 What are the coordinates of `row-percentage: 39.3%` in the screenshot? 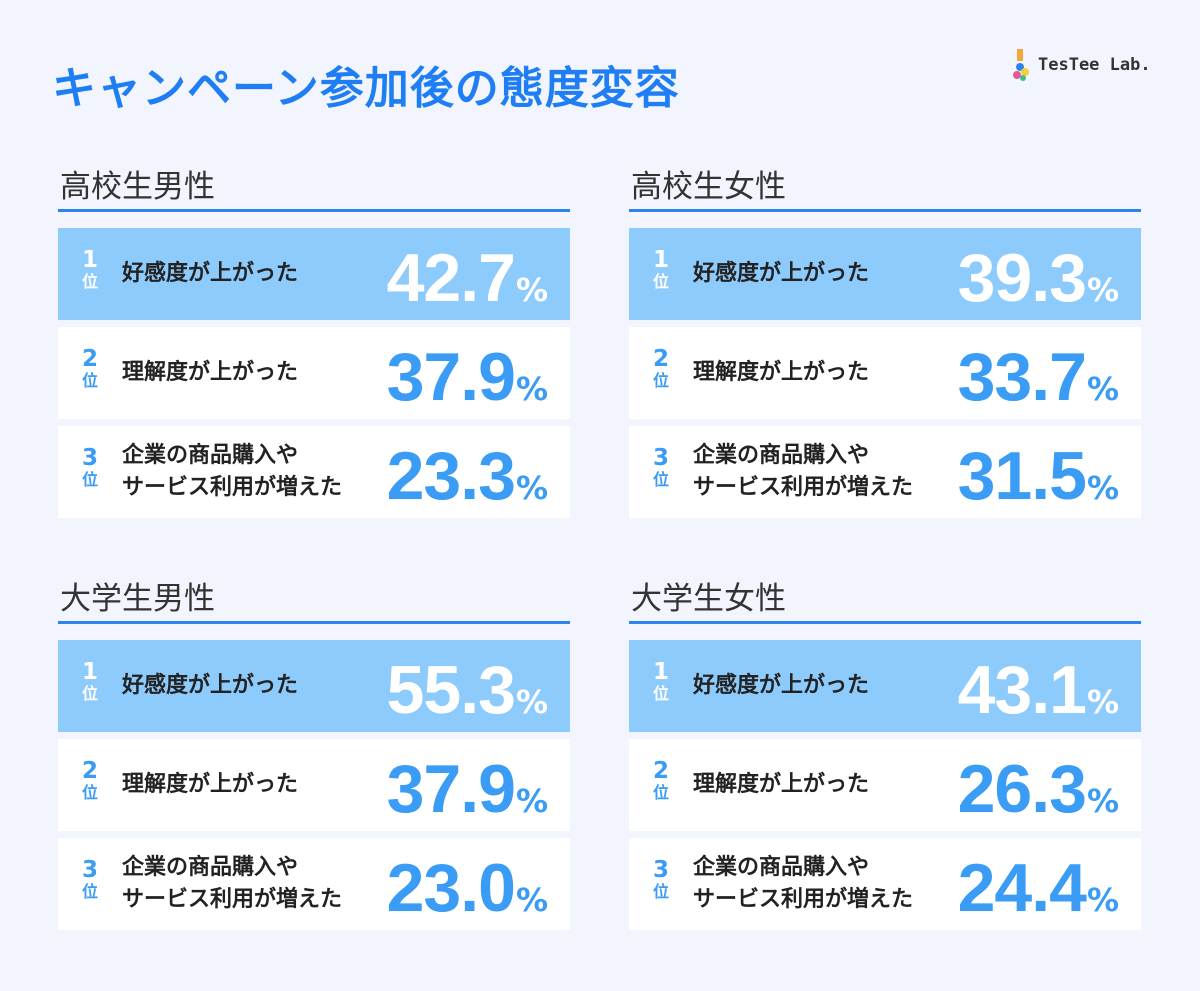 It's located at (1038, 274).